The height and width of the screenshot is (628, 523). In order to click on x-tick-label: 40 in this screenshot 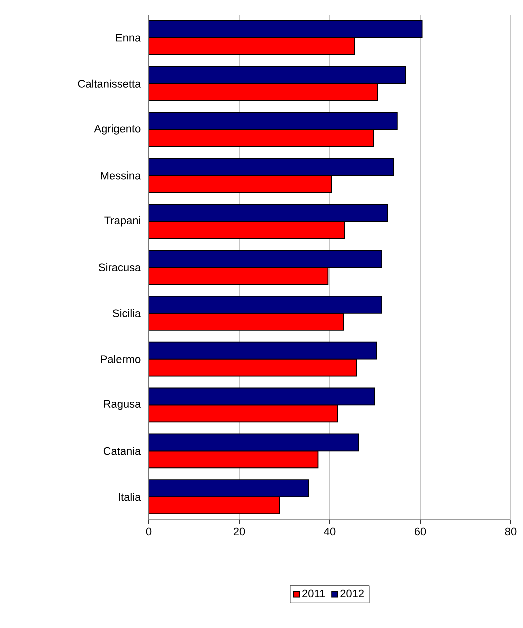, I will do `click(330, 532)`.